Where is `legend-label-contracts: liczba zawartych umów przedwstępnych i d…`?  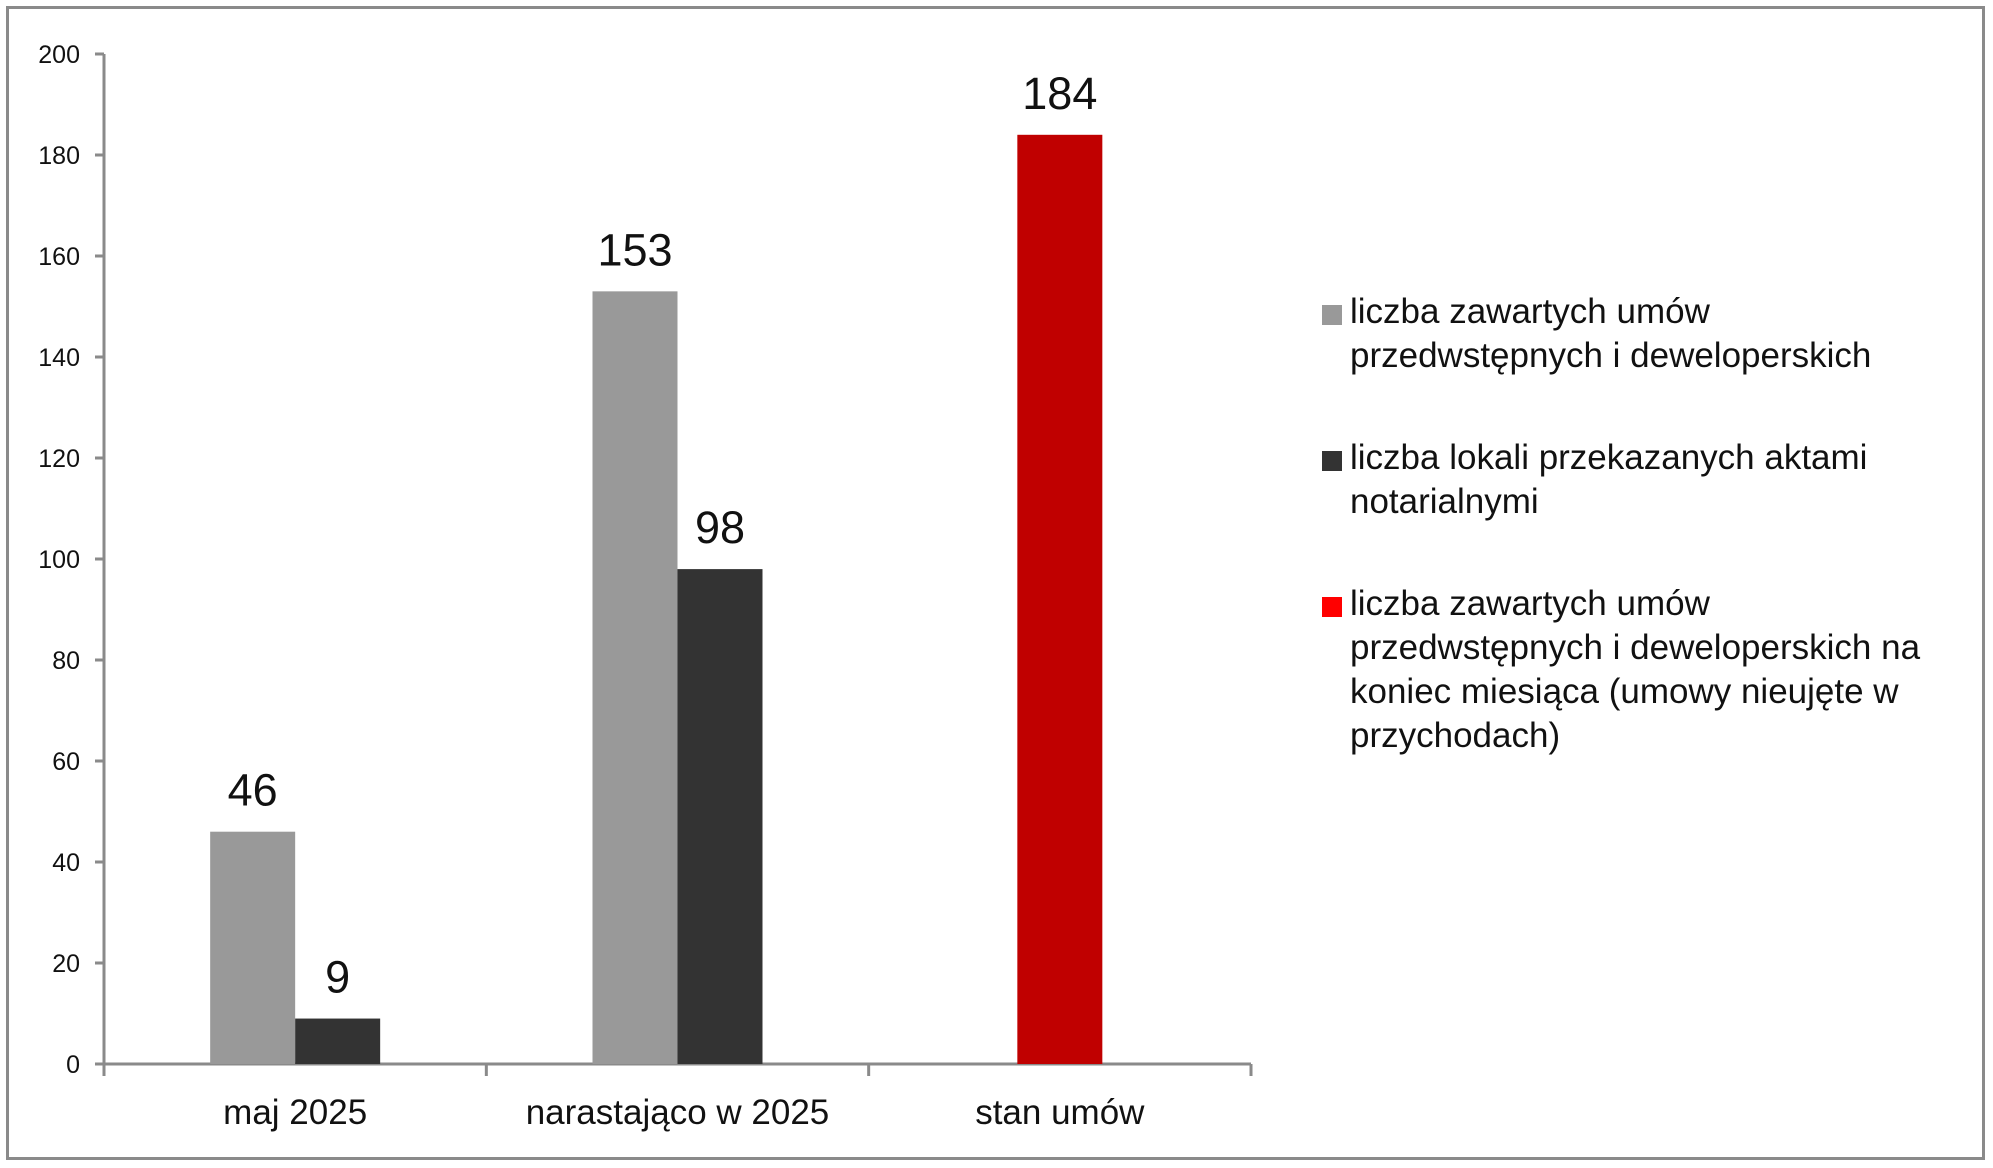
legend-label-contracts: liczba zawartych umów przedwstępnych i d… is located at coordinates (1611, 333).